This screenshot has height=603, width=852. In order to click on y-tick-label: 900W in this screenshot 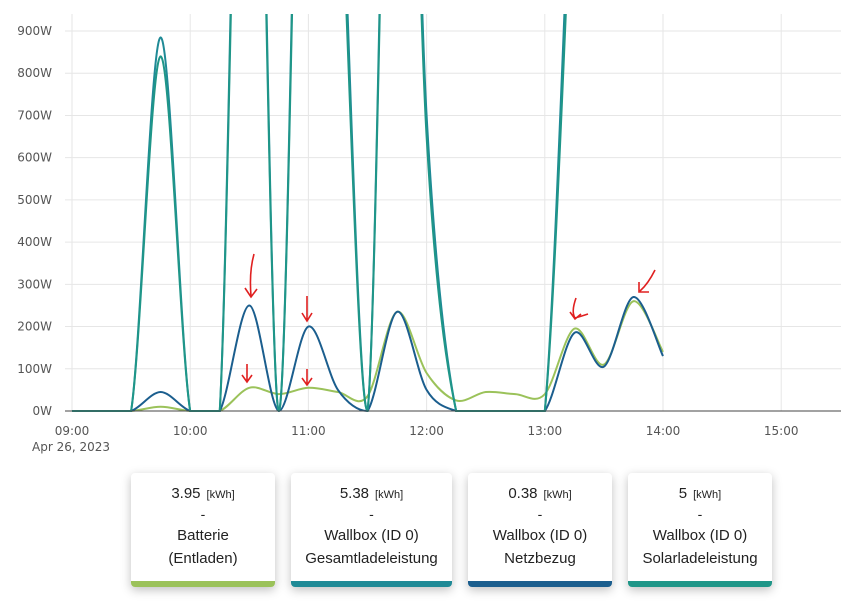, I will do `click(34, 31)`.